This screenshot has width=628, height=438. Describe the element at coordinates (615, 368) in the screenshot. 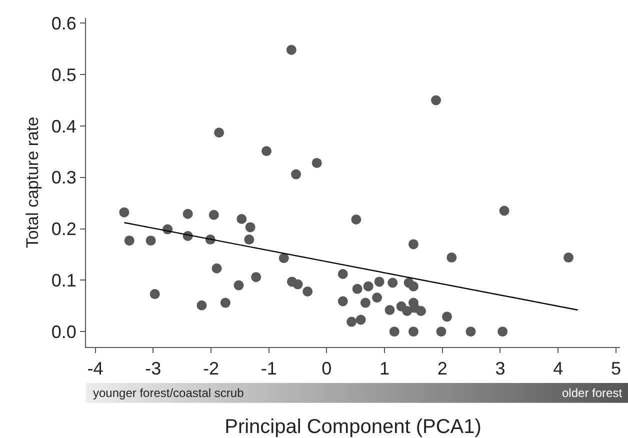

I see `x-tick-label: 5` at that location.